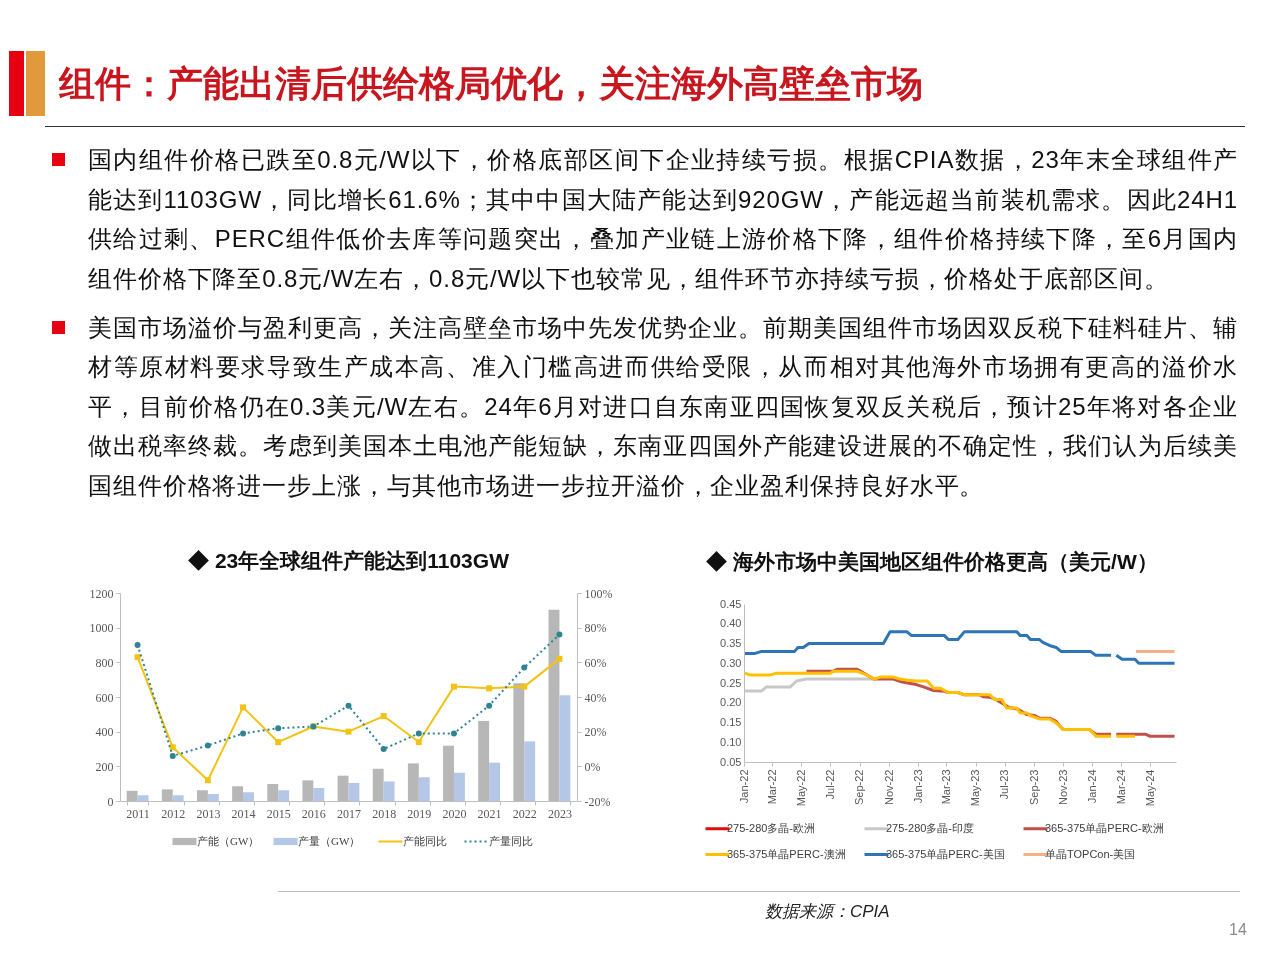 The width and height of the screenshot is (1280, 959). I want to click on y-tick-label: 400, so click(104, 732).